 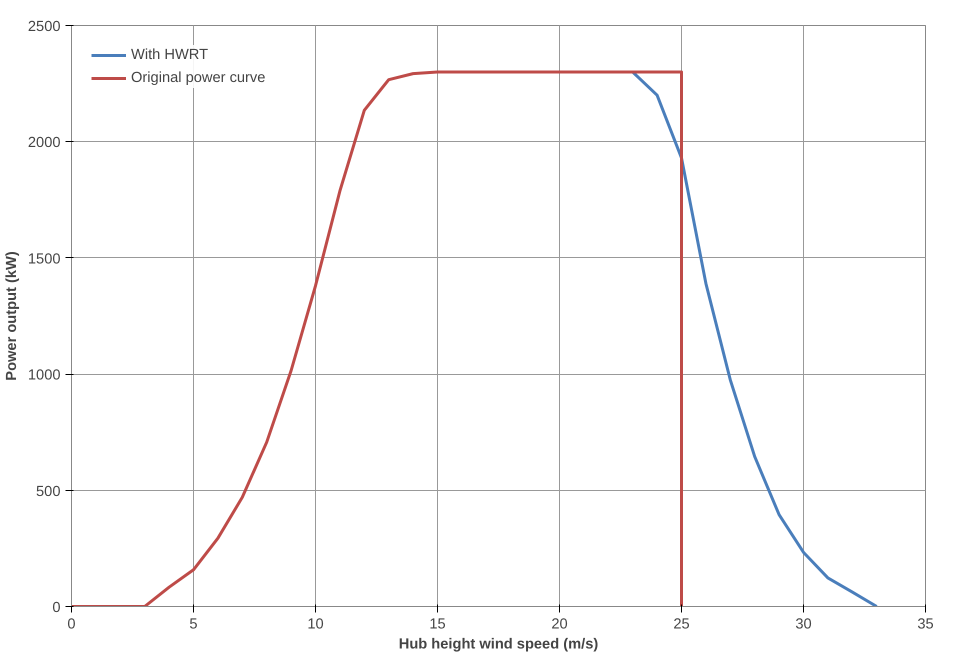 I want to click on legend-label: Original power curve, so click(x=198, y=78).